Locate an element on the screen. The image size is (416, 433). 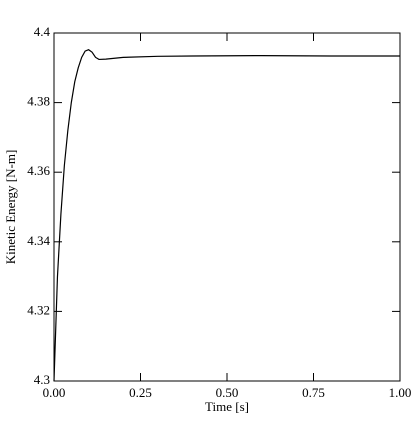
y-tick-label: 4.34 is located at coordinates (38, 240).